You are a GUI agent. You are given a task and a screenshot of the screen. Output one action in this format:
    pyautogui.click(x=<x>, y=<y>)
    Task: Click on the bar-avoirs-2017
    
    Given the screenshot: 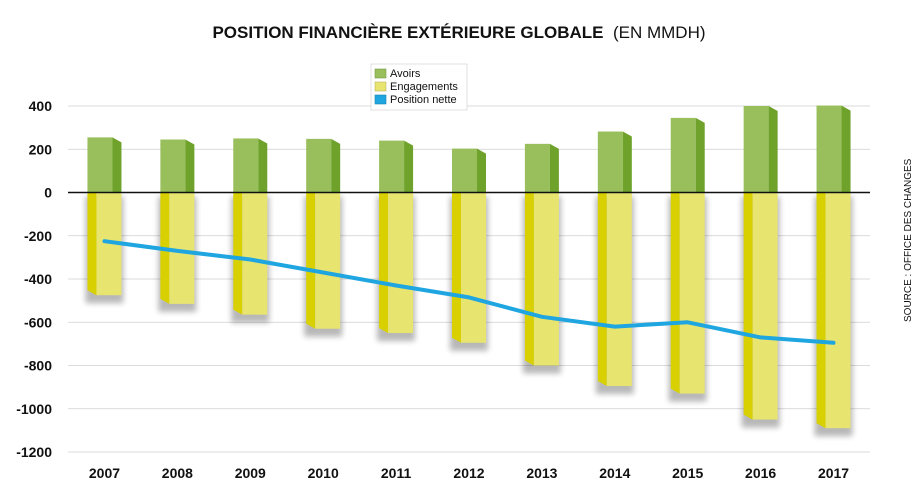 What is the action you would take?
    pyautogui.click(x=833, y=149)
    